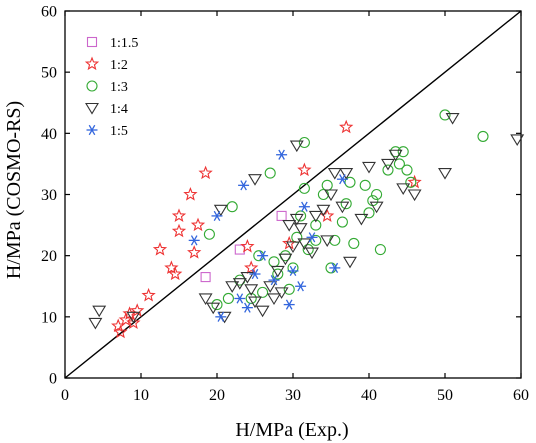  Describe the element at coordinates (124, 43) in the screenshot. I see `legend-label-1-1-5: 1:1.5` at that location.